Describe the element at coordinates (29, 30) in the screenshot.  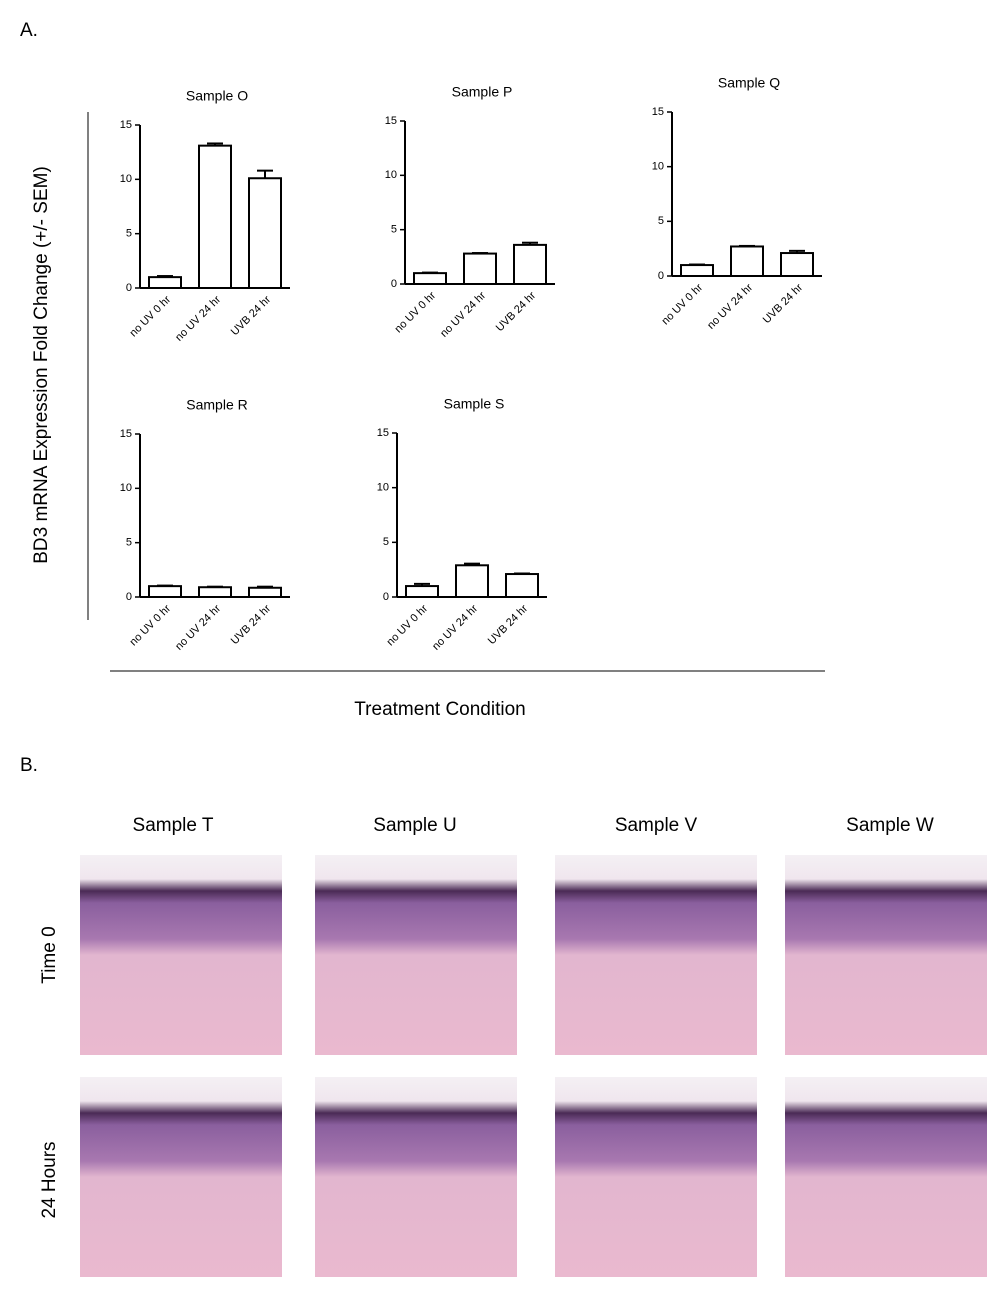
I see `panel-label: A.` at that location.